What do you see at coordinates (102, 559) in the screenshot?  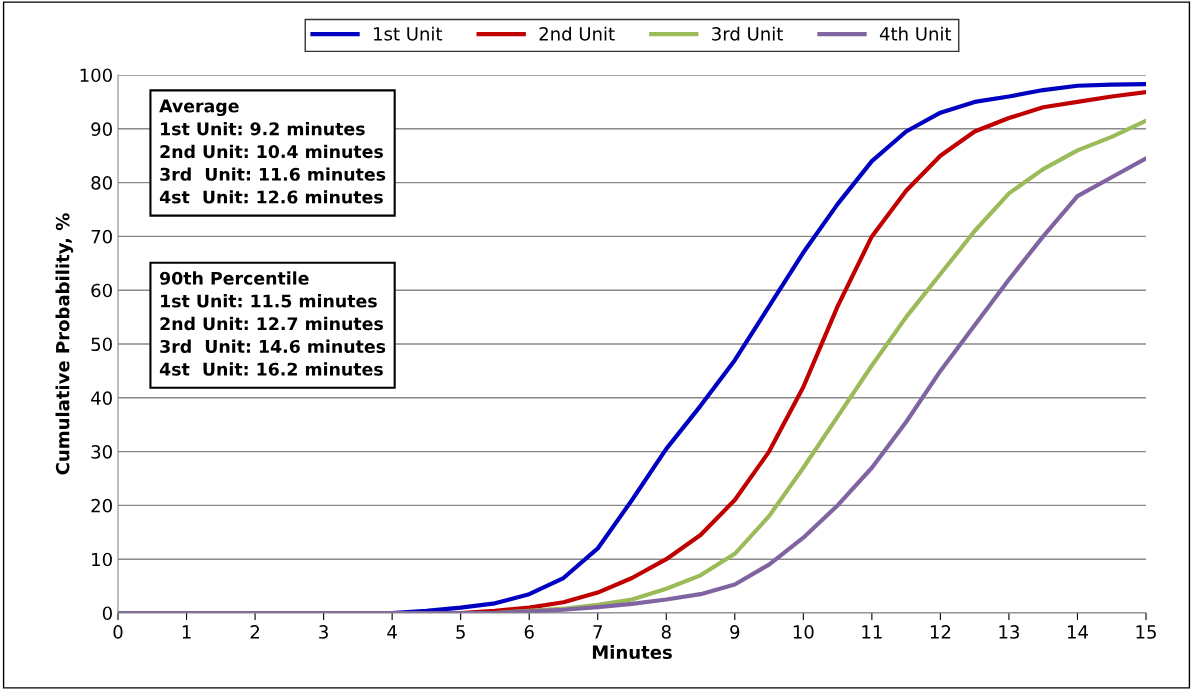 I see `y-tick-label: 10` at bounding box center [102, 559].